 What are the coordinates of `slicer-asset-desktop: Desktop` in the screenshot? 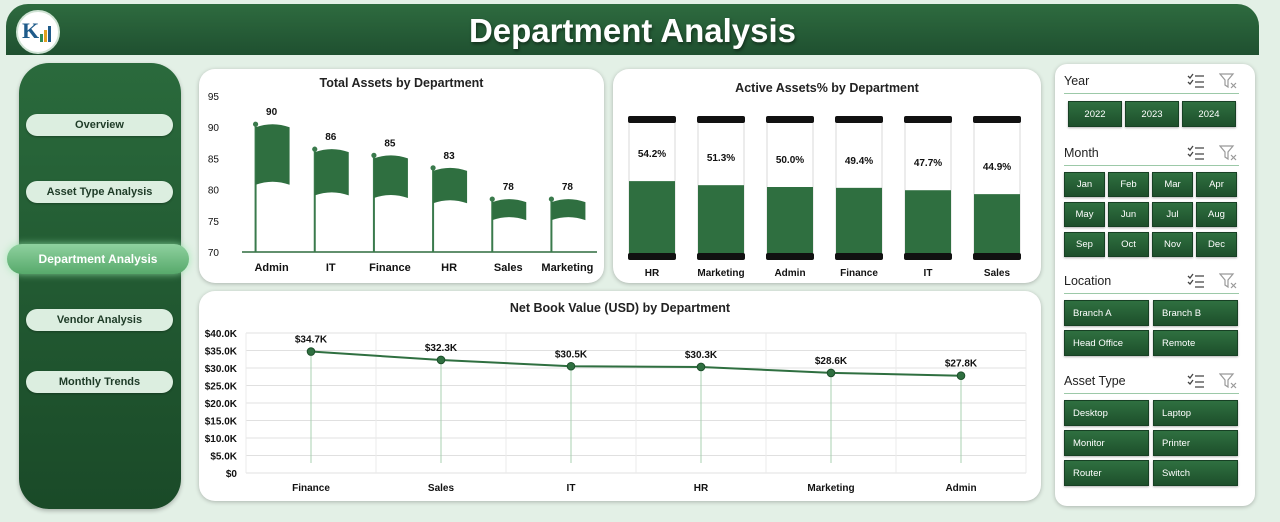 It's located at (1106, 413).